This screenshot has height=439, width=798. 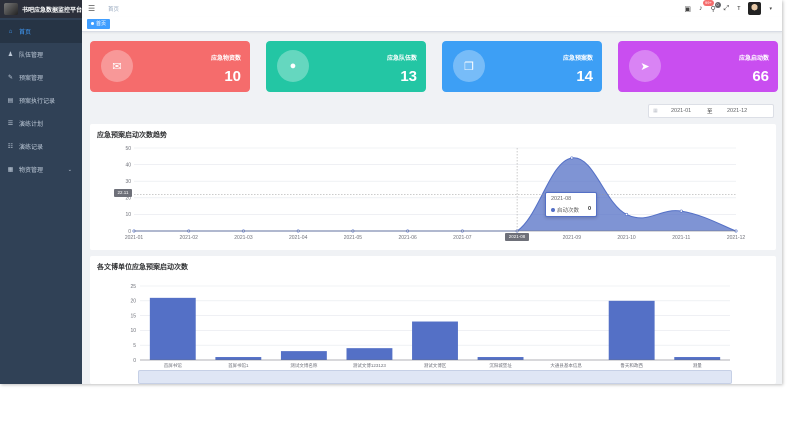 I want to click on stat-value: 14, so click(x=584, y=76).